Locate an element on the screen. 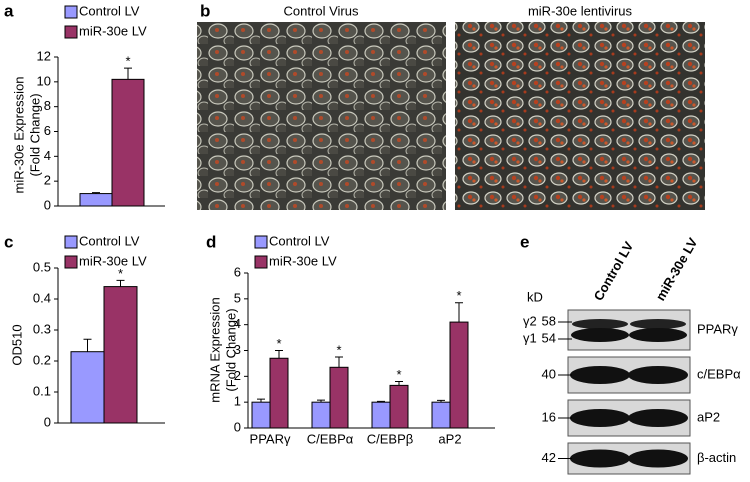 This screenshot has width=750, height=482. y-axis-label: mRNA Expression is located at coordinates (214, 349).